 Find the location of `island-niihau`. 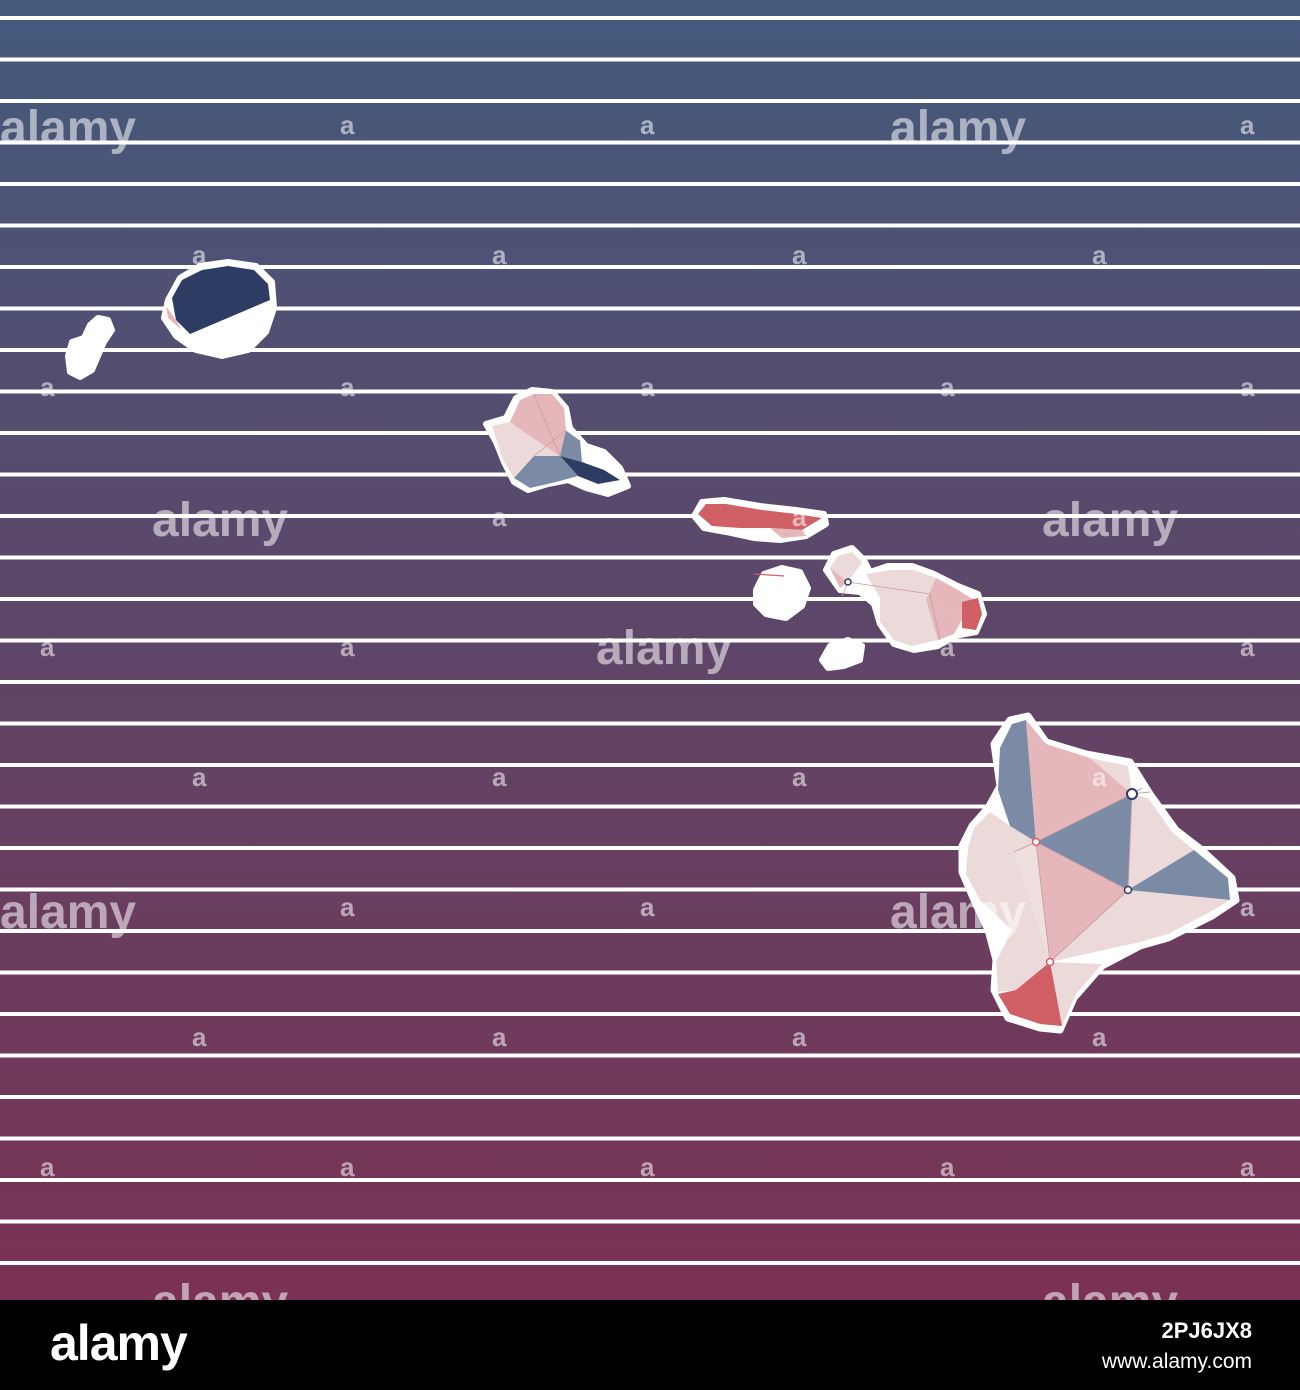

island-niihau is located at coordinates (90, 347).